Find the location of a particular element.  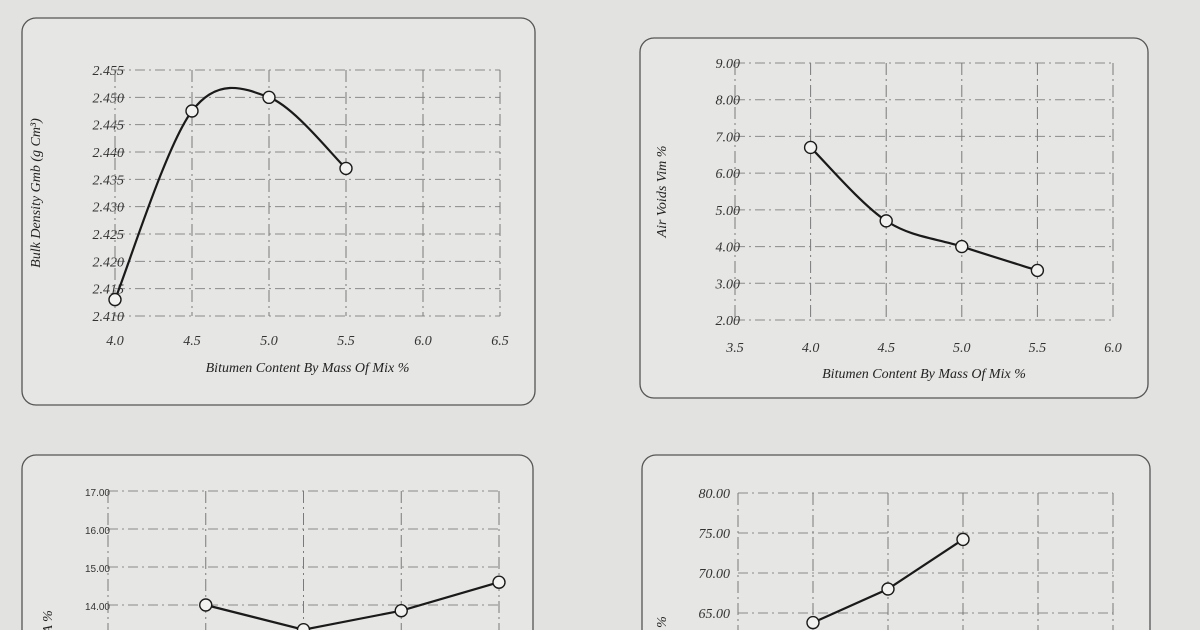

y-tick-label: 2.440 is located at coordinates (109, 153).